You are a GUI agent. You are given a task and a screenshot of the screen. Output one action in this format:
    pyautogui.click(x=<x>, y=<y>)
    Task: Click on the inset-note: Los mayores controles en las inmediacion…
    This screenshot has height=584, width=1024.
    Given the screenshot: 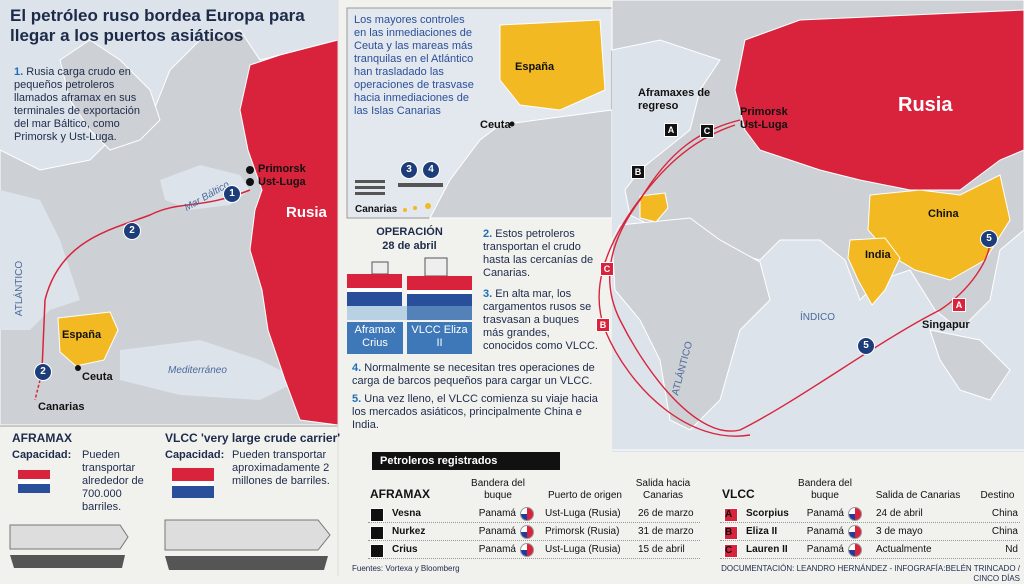 What is the action you would take?
    pyautogui.click(x=414, y=65)
    